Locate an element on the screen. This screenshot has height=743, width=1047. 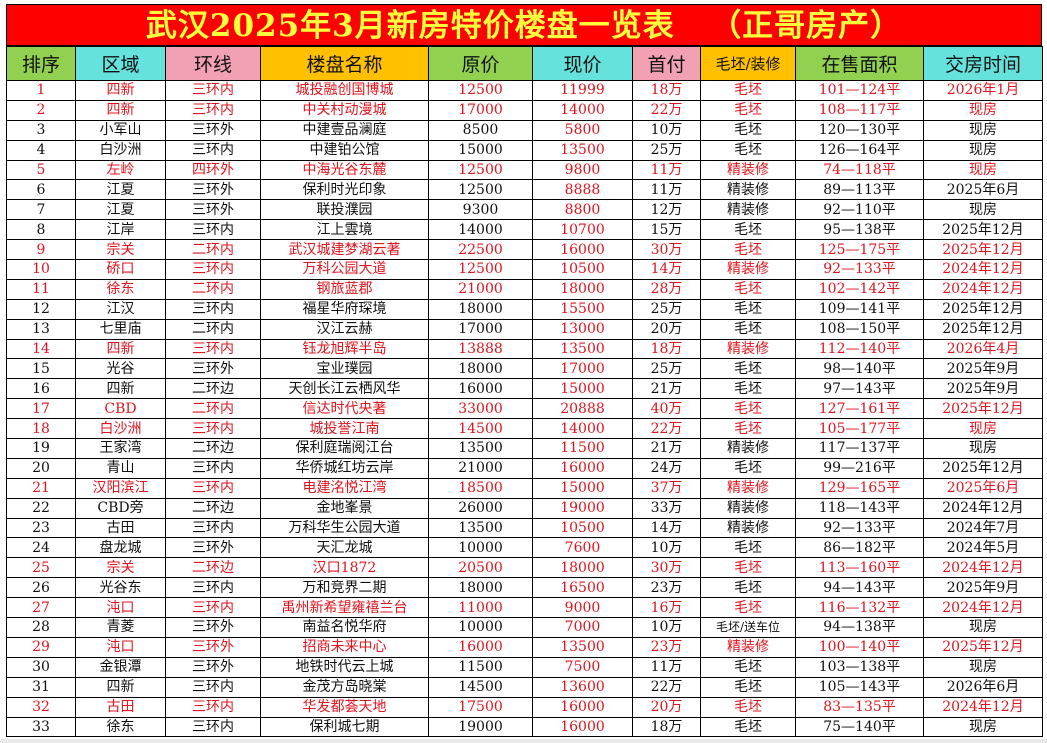
cell-down-payment: 10万 is located at coordinates (666, 627).